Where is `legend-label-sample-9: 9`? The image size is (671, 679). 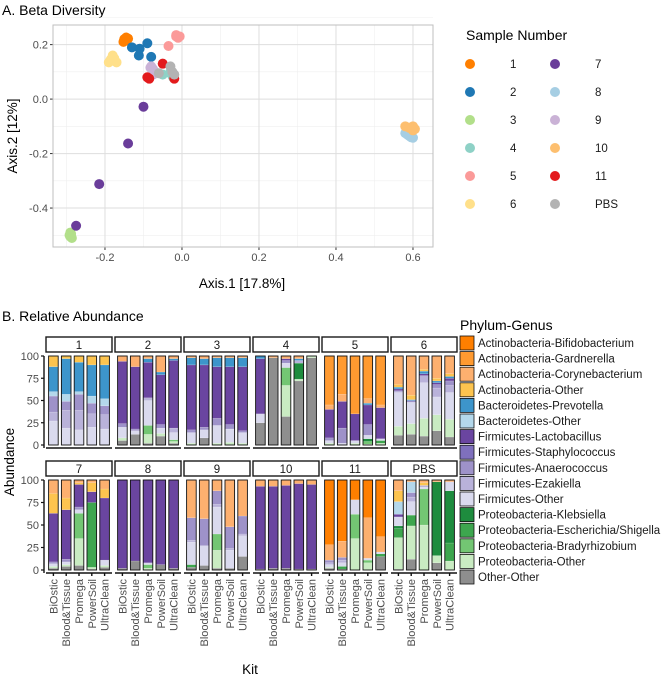 legend-label-sample-9: 9 is located at coordinates (598, 121).